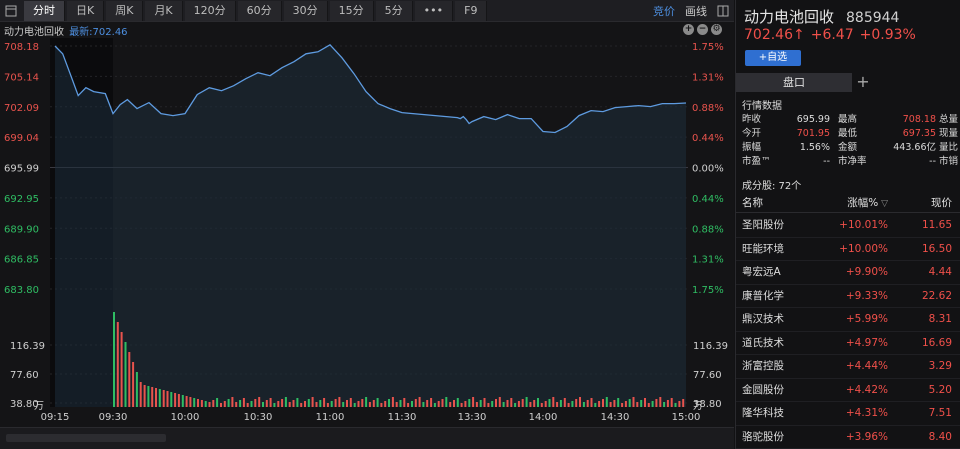 The image size is (960, 449). I want to click on stock-change: +4.44%, so click(866, 366).